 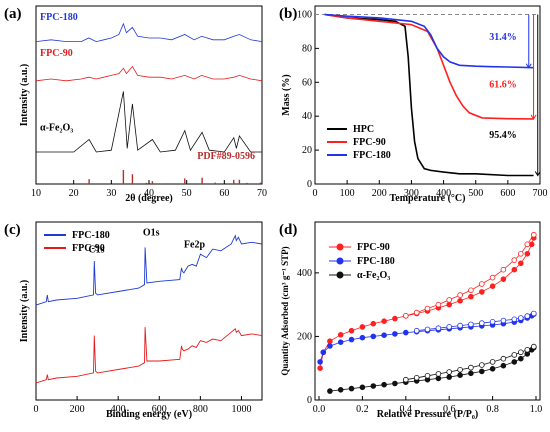 What do you see at coordinates (304, 14) in the screenshot?
I see `y-tick-label: 100` at bounding box center [304, 14].